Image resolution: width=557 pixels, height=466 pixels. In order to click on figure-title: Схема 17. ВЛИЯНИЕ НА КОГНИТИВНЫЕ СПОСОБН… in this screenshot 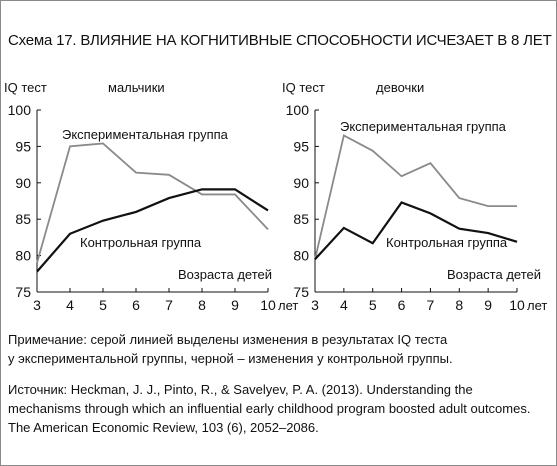, I will do `click(280, 40)`.